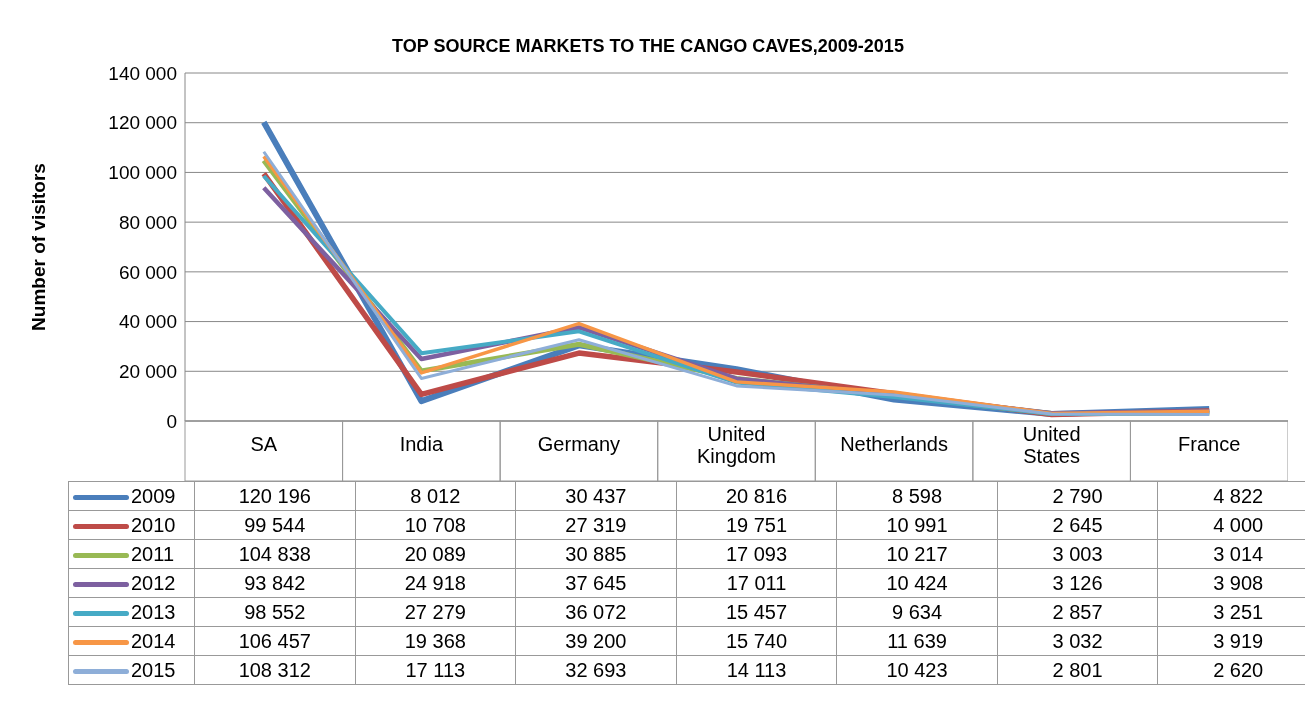 The width and height of the screenshot is (1305, 711). I want to click on y-tick-label: 120 000, so click(142, 123).